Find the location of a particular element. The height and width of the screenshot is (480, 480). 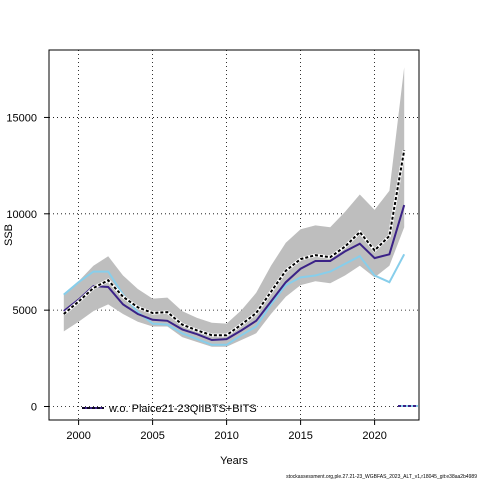

y-axis-label: SSB is located at coordinates (9, 235).